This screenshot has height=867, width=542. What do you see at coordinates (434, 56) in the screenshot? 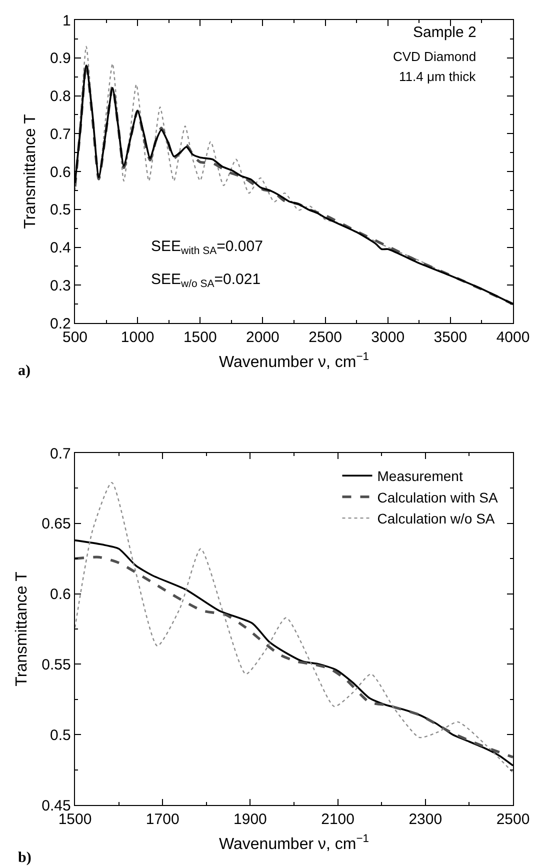
I see `annotation: CVD Diamond` at bounding box center [434, 56].